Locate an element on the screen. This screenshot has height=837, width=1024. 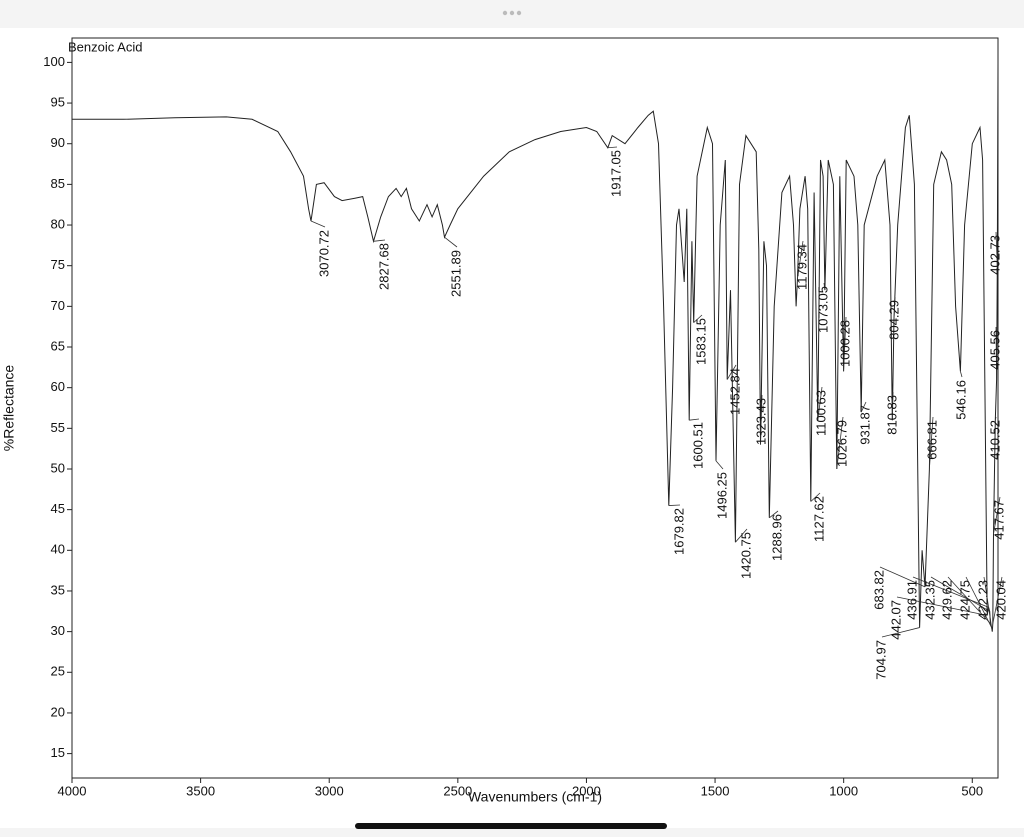
x-tick-label: 1500 is located at coordinates (715, 790).